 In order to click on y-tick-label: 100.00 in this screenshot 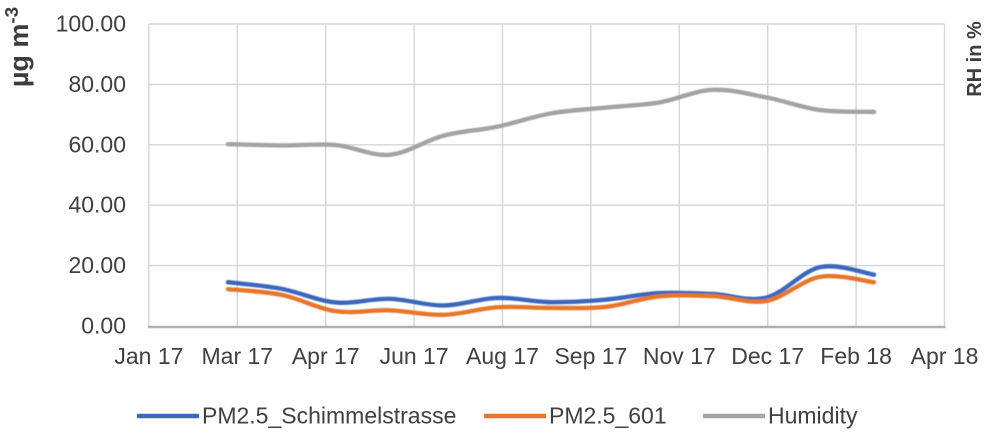, I will do `click(91, 24)`.